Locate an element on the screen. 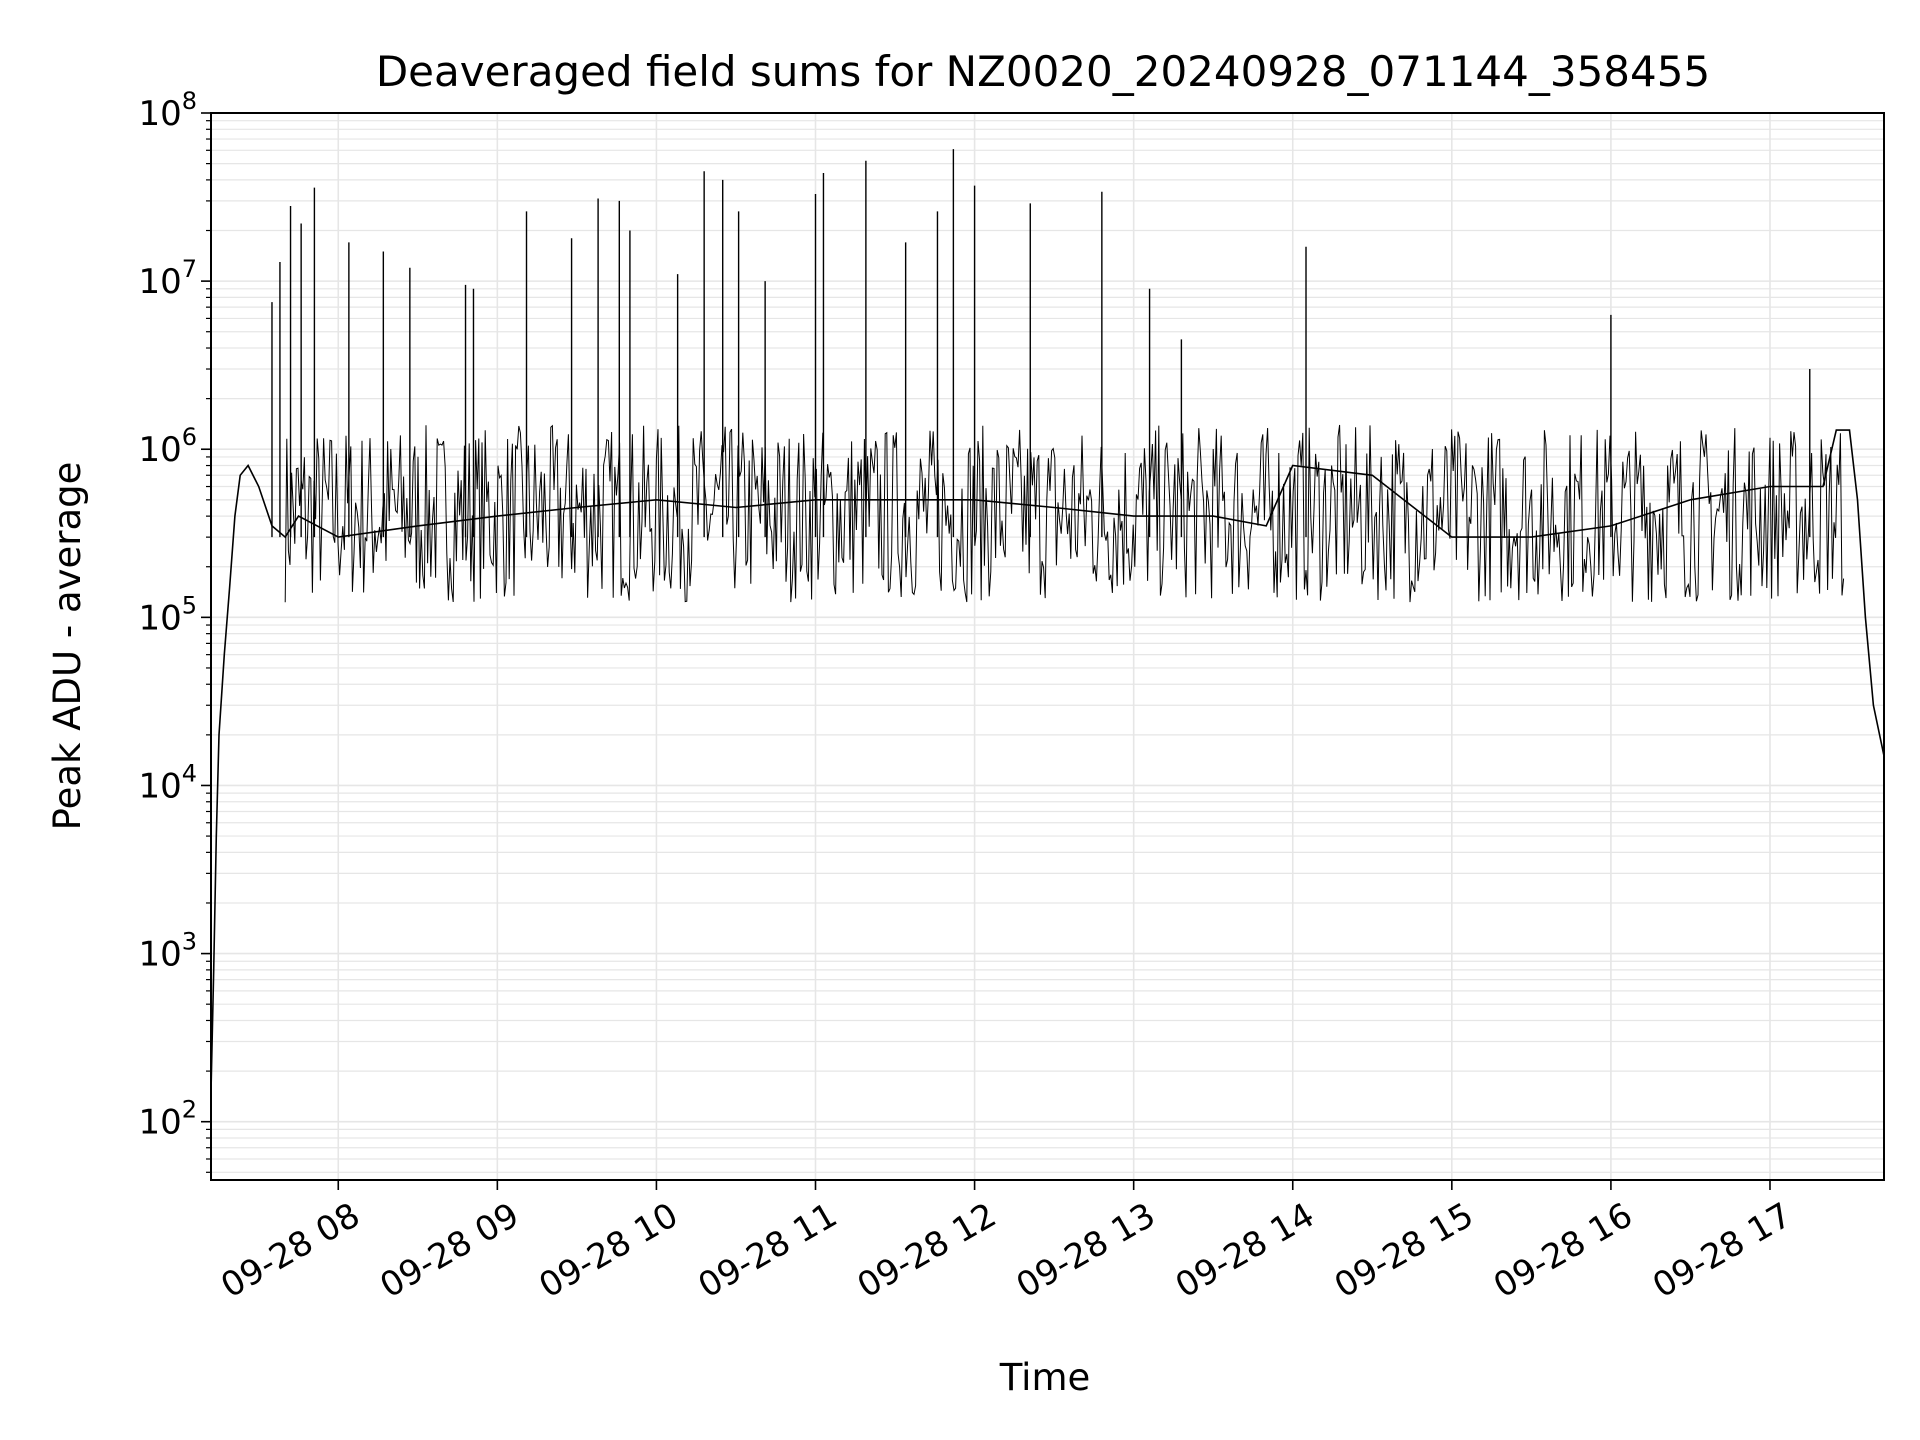 This screenshot has width=1920, height=1440. x-axis-label: Time is located at coordinates (1045, 1377).